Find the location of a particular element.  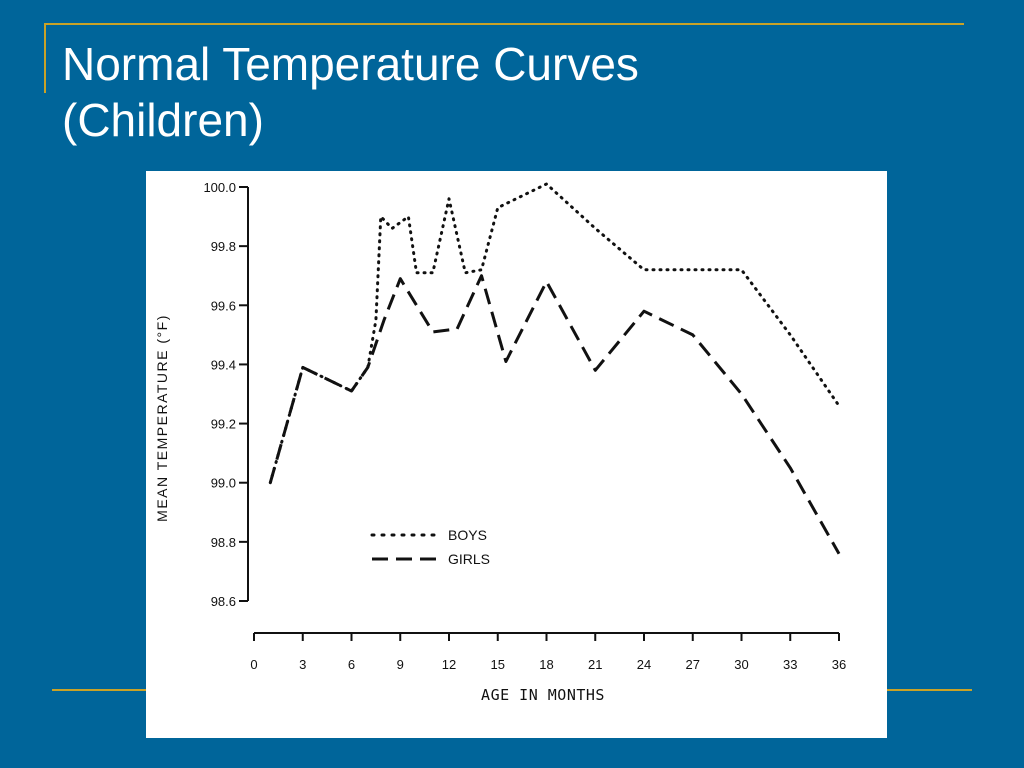

y-axis-label: MEAN TEMPERATURE (°F) is located at coordinates (162, 418).